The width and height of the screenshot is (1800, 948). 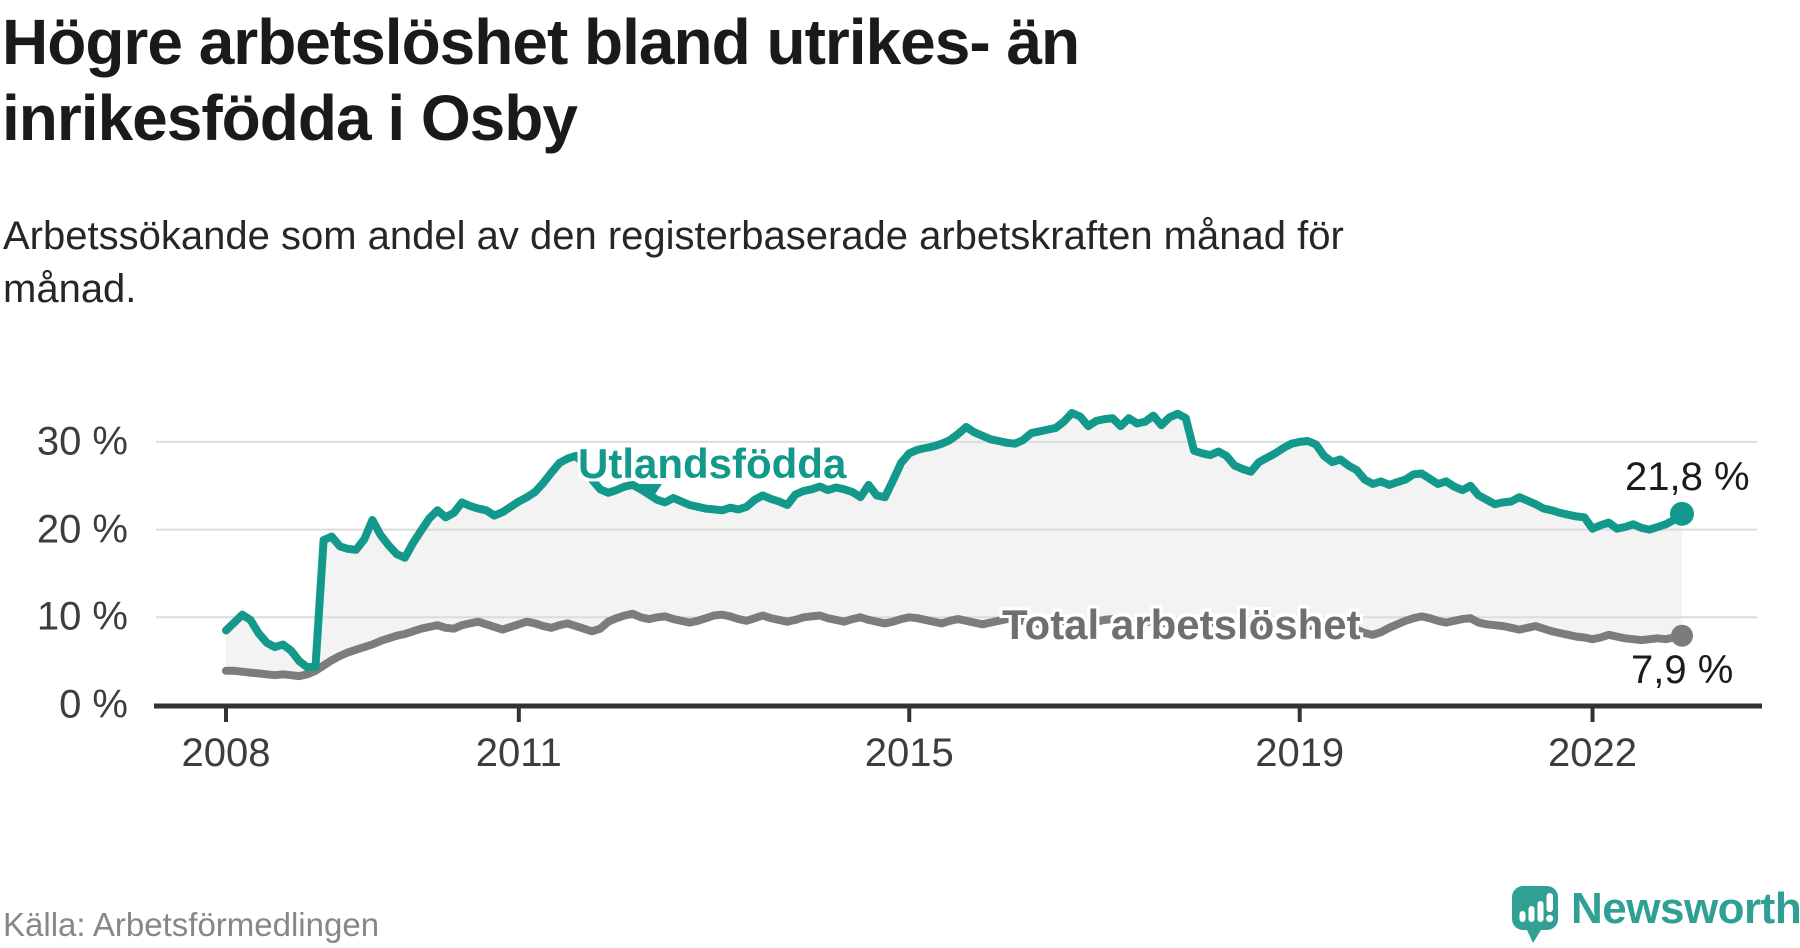 I want to click on x-axis-label-2015: 2015, so click(x=909, y=753).